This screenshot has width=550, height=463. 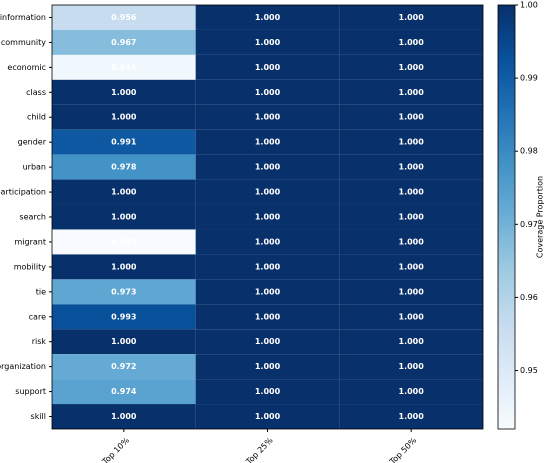 What do you see at coordinates (32, 217) in the screenshot?
I see `y-tick-label: search` at bounding box center [32, 217].